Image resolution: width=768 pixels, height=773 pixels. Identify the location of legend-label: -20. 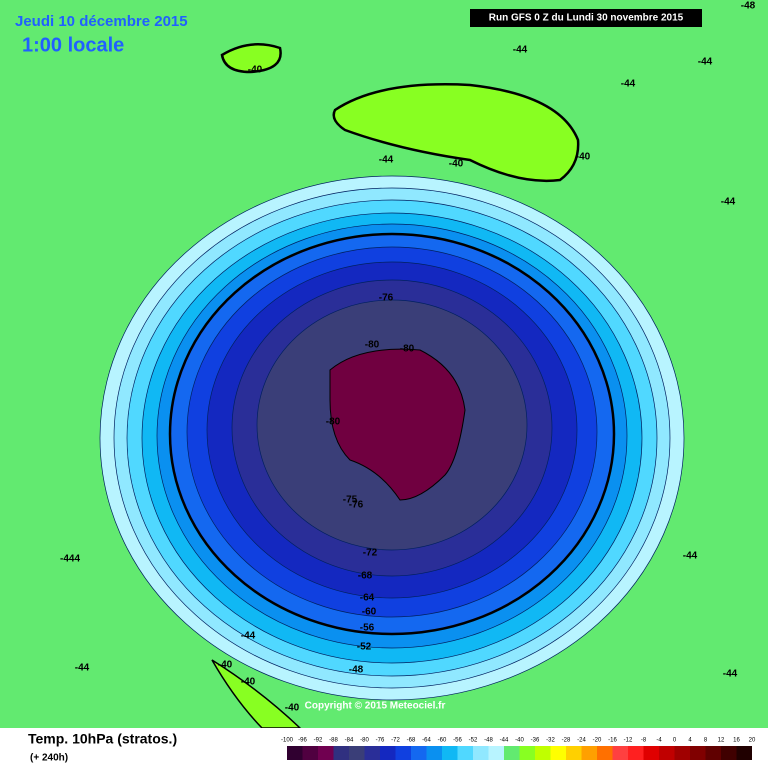
(597, 741).